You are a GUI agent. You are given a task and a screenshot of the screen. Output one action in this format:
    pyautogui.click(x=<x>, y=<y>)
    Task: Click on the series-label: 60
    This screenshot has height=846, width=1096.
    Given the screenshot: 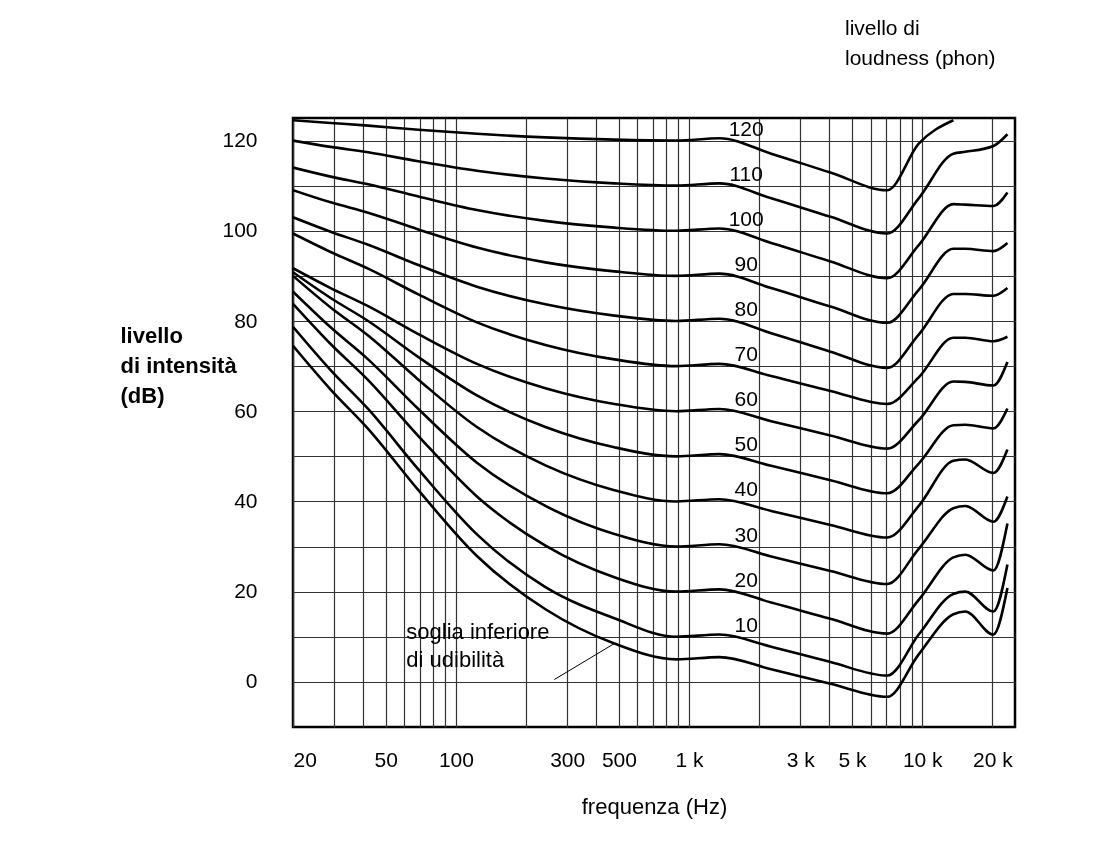 What is the action you would take?
    pyautogui.click(x=746, y=399)
    